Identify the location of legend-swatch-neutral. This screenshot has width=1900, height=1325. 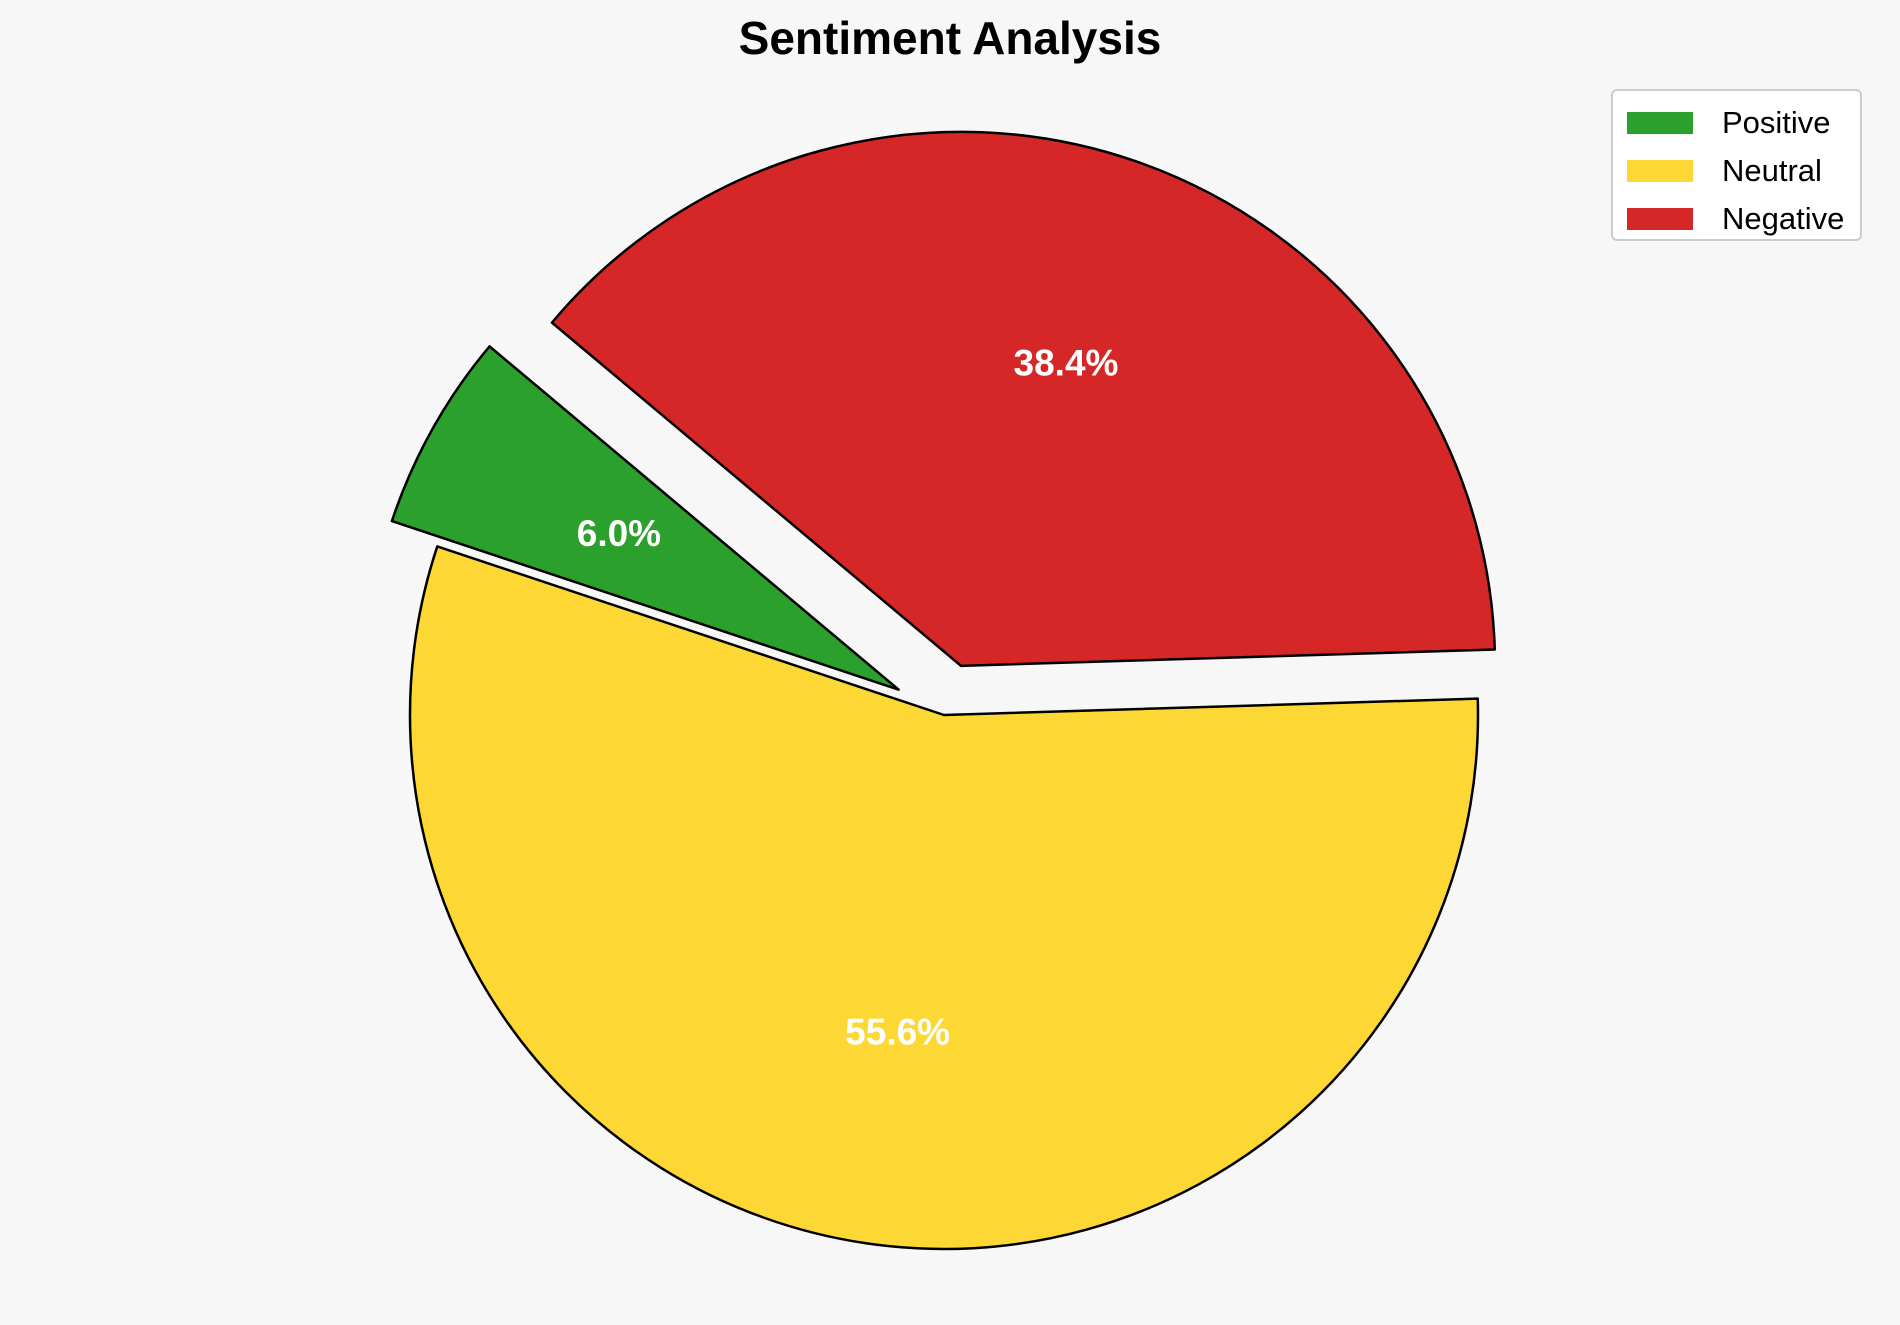
(1660, 171).